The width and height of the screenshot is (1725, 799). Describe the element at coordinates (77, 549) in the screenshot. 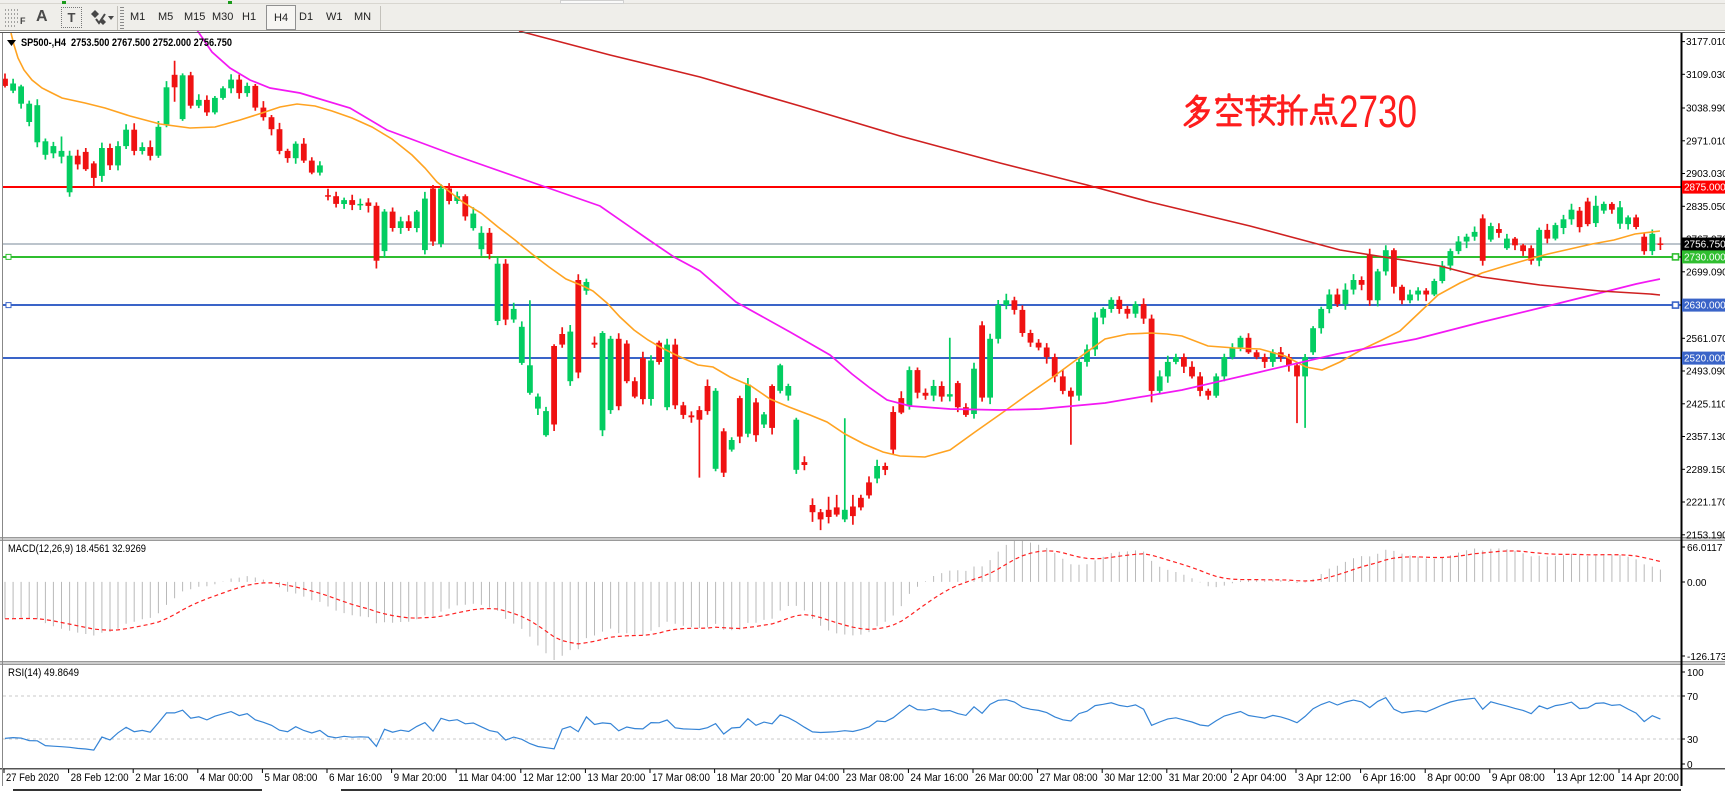

I see `svg-text: MACD(12,26,9) 18.4561 32.9269` at that location.